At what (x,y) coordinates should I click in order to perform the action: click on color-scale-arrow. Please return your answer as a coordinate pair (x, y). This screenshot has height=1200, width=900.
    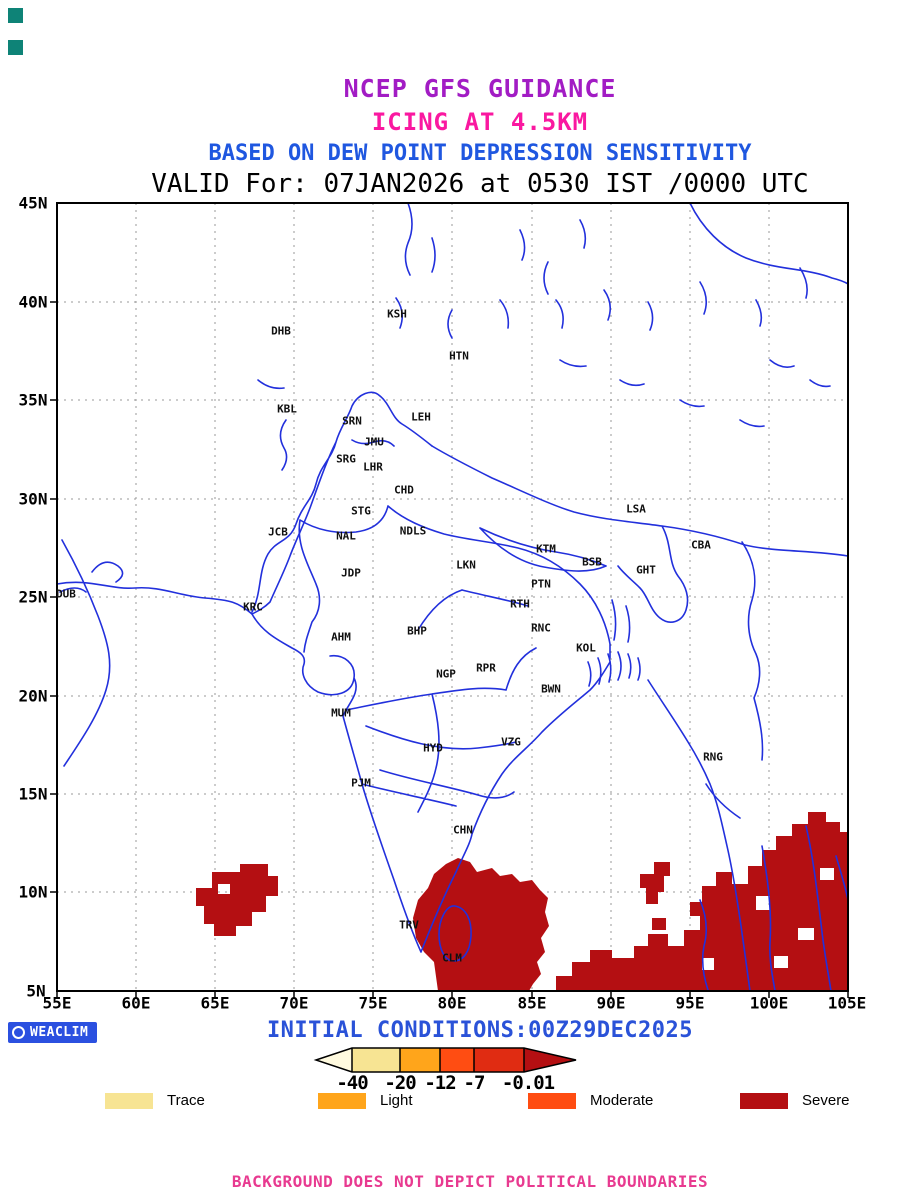
    Looking at the image, I should click on (445, 1060).